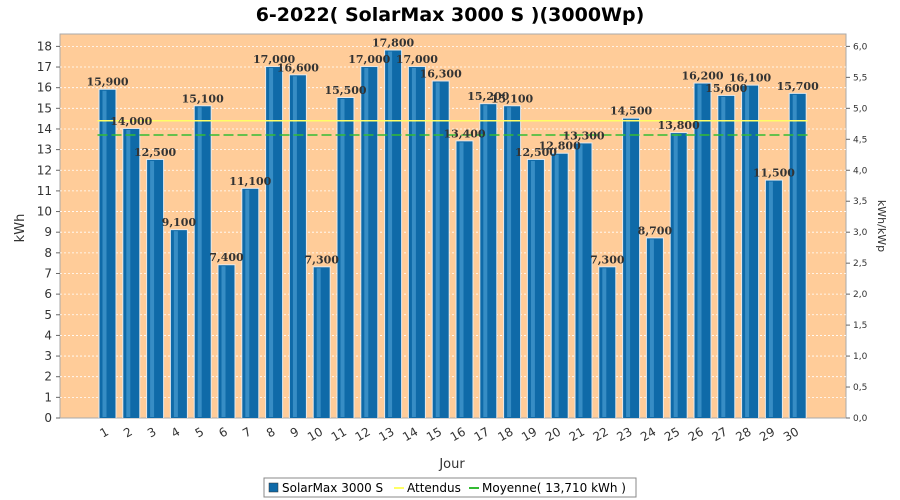 This screenshot has width=900, height=500. Describe the element at coordinates (767, 434) in the screenshot. I see `x-tick-label: 29` at that location.